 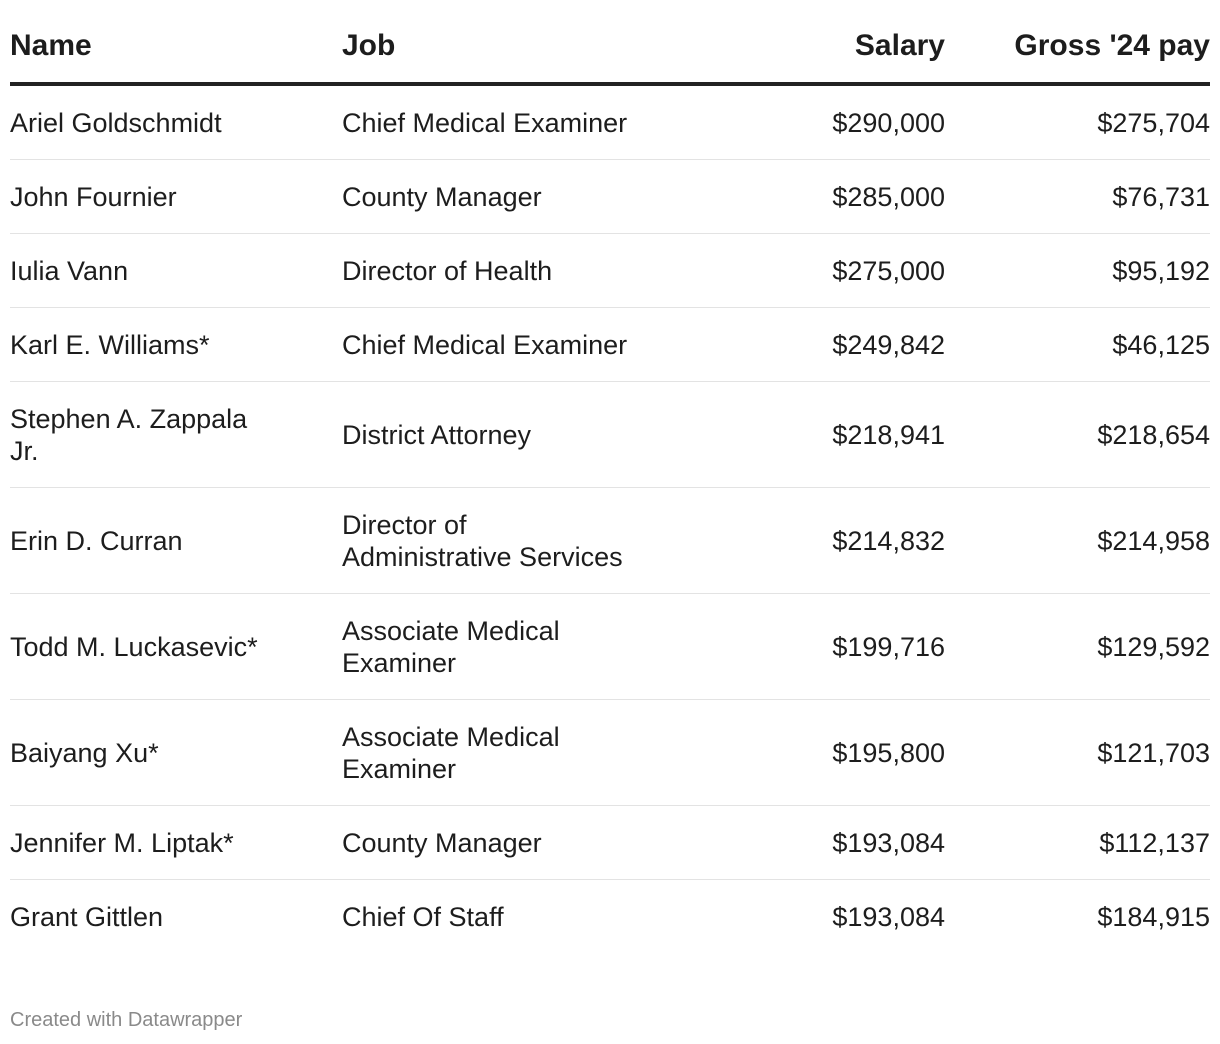 I want to click on cell-salary: $199,716, so click(x=797, y=646).